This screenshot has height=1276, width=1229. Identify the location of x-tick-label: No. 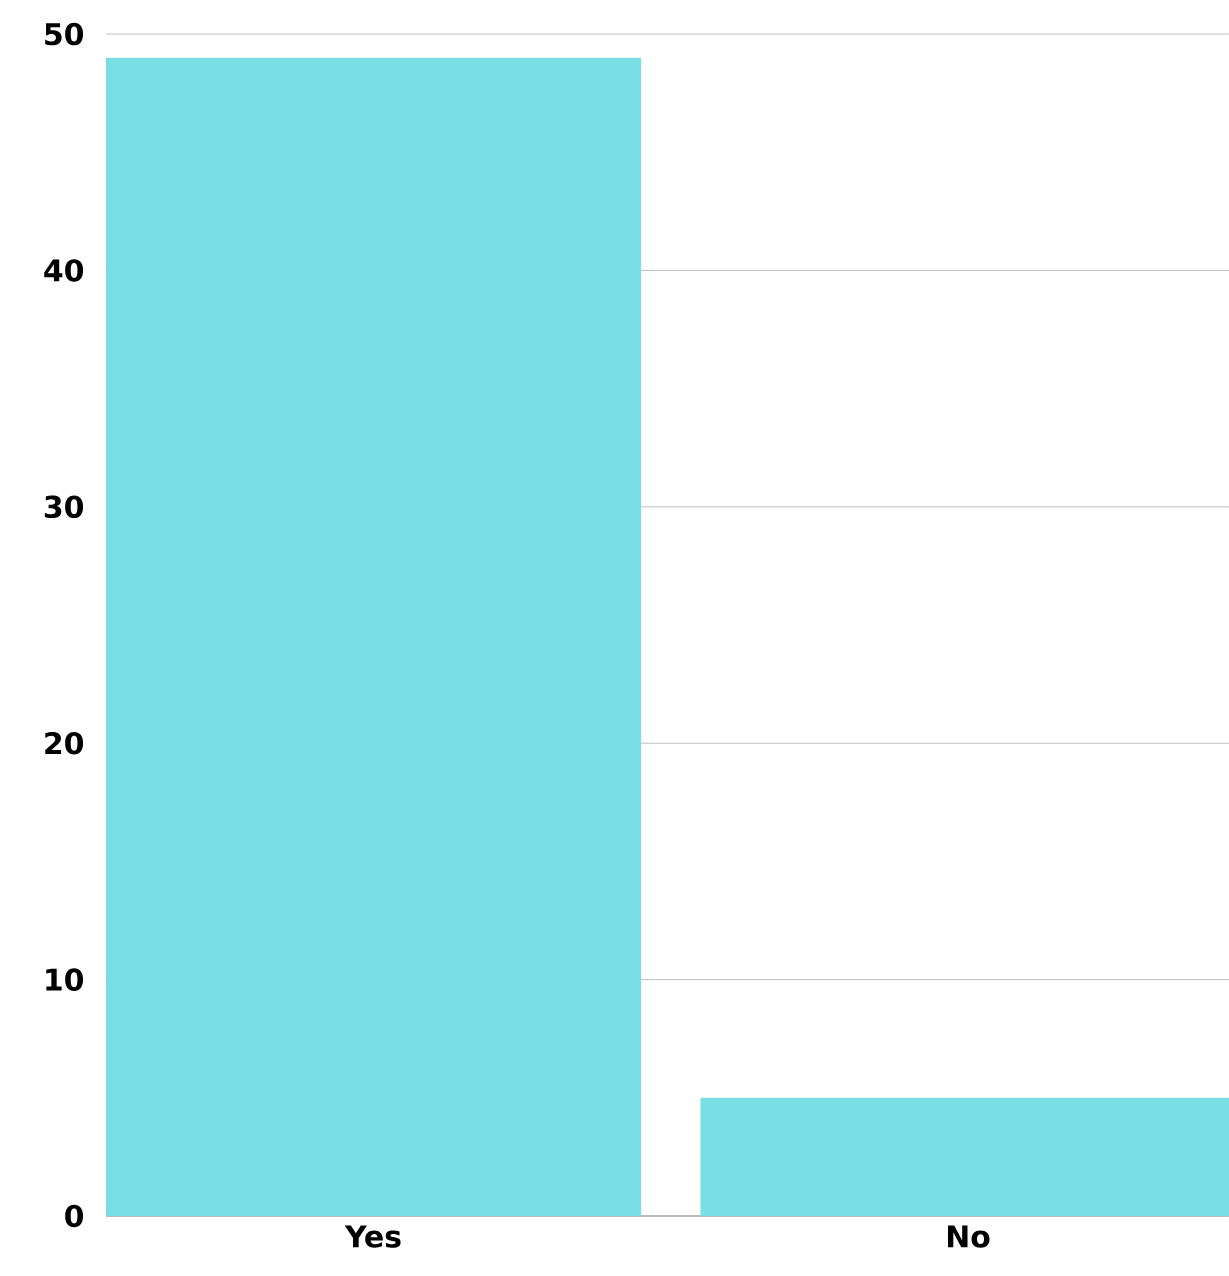
(968, 1236).